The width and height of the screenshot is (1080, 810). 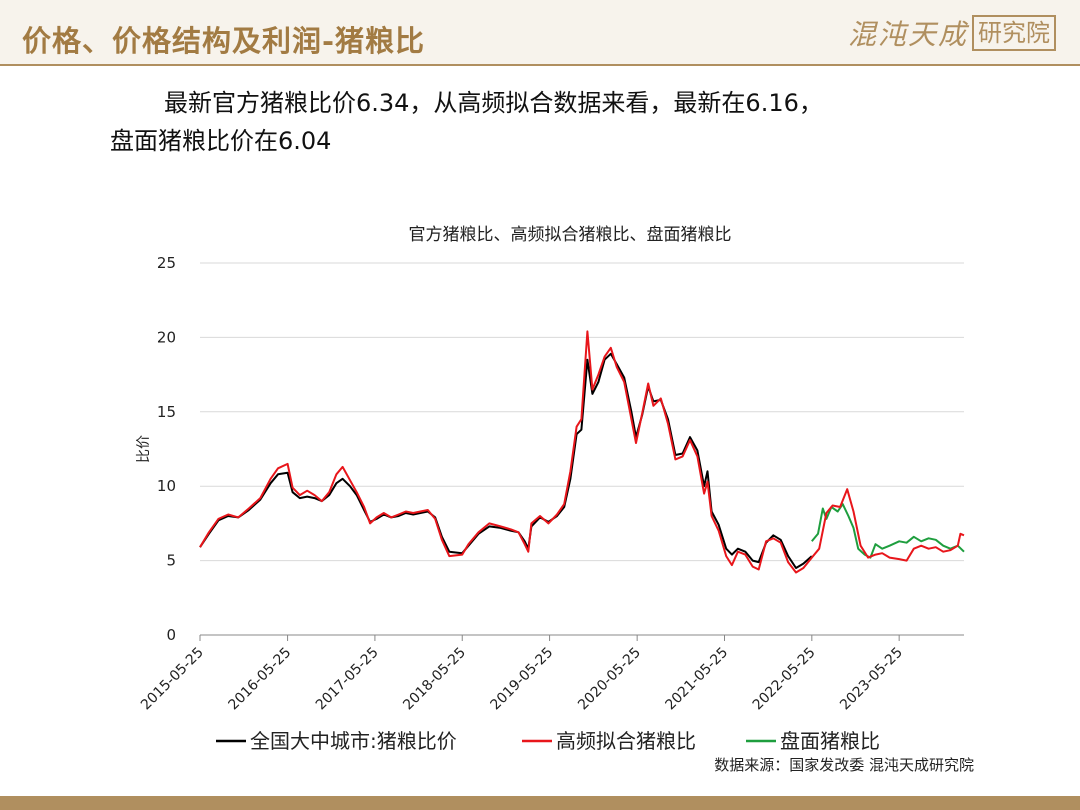 I want to click on y-tick-label: 5, so click(x=171, y=561).